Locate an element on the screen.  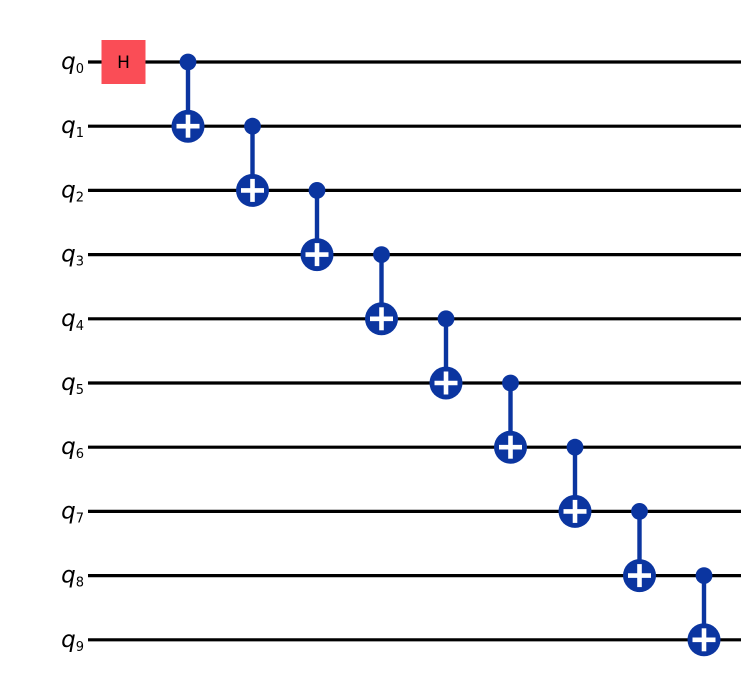
qubit-label-3: q3 is located at coordinates (72, 256).